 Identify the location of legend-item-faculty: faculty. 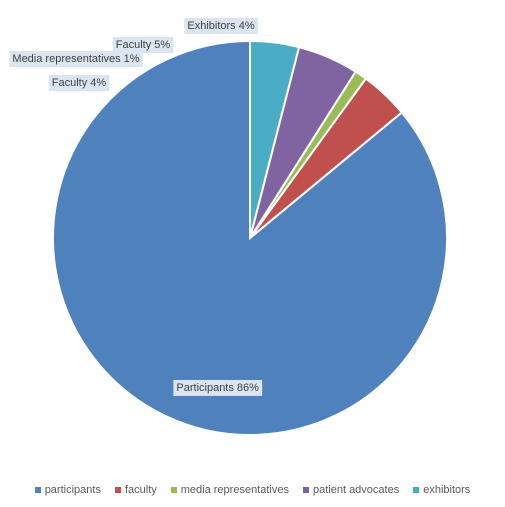
(135, 490).